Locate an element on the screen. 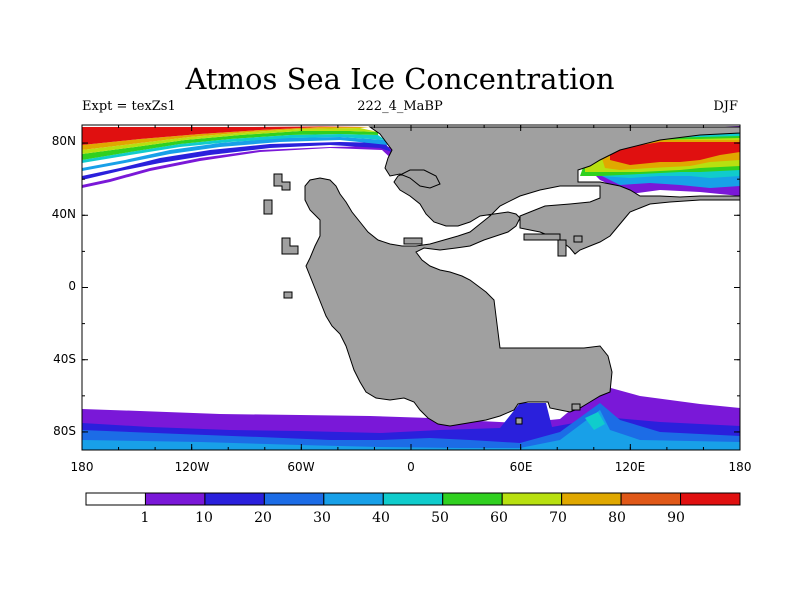  y-tick-label: 80N is located at coordinates (63, 141).